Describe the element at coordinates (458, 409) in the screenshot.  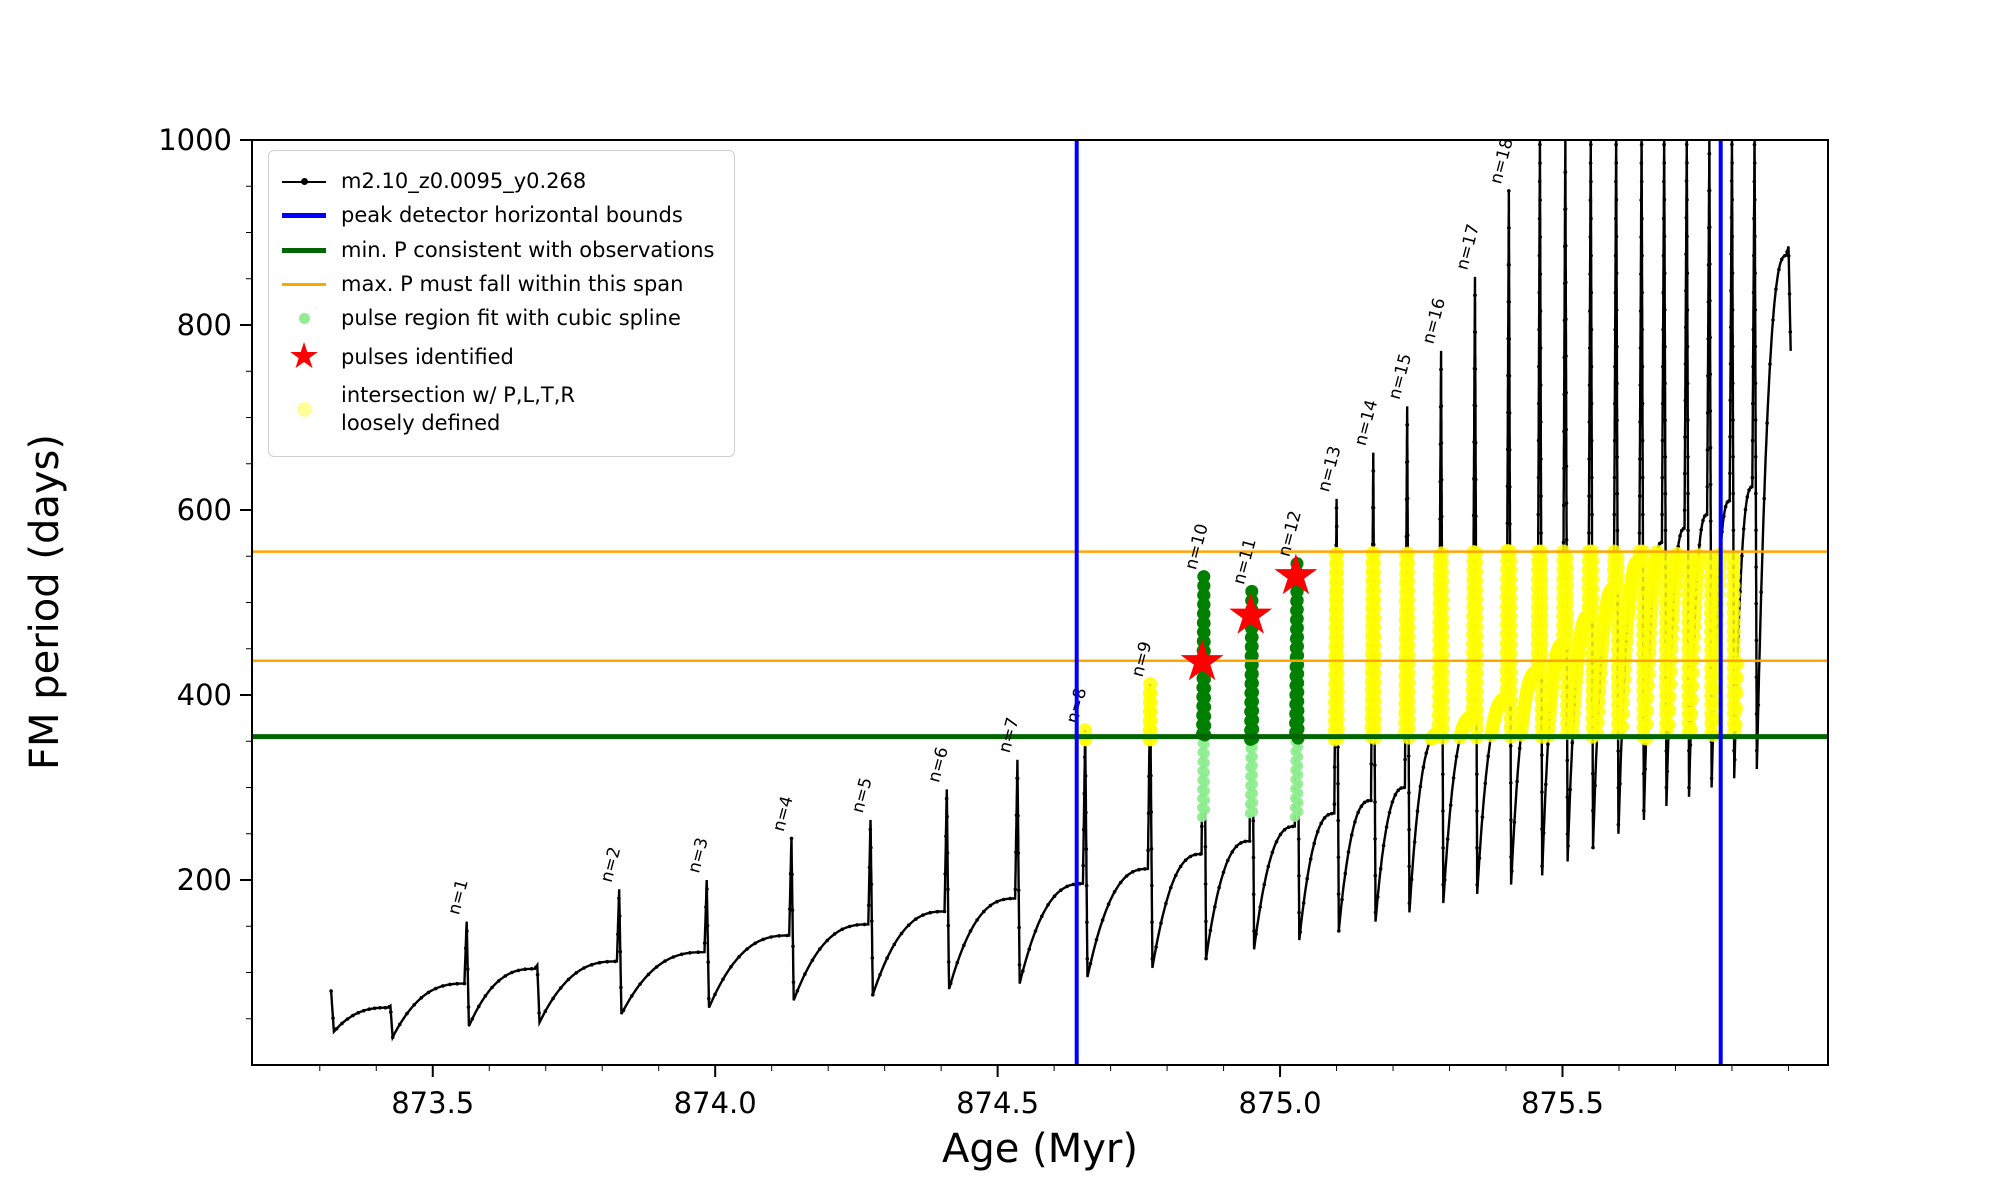
I see `legend-entry-label: intersection w/ P,L,T,R loosely defined` at that location.